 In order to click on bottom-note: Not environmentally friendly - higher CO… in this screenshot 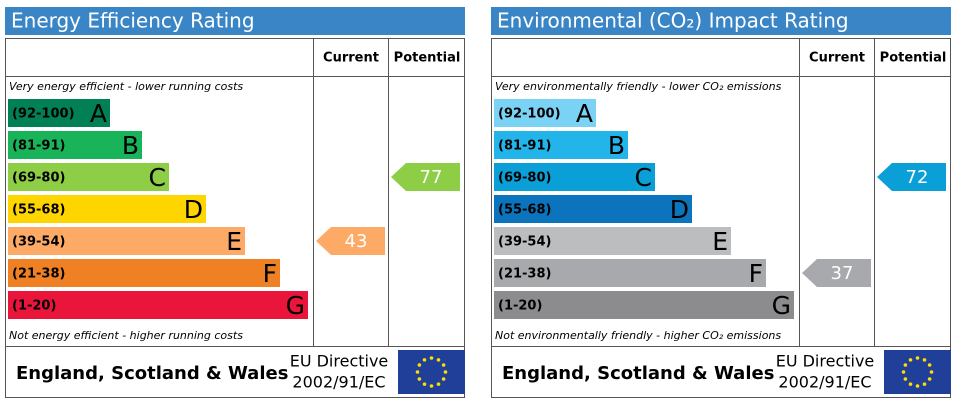, I will do `click(638, 335)`.